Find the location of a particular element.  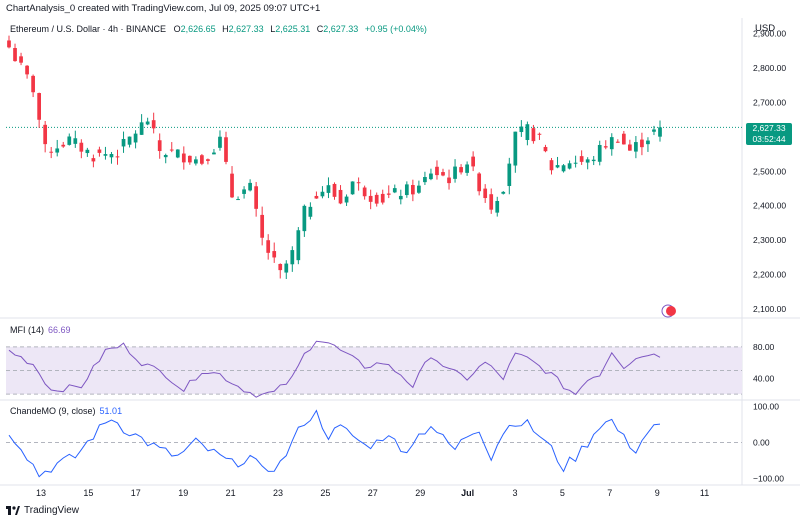

high-label: H is located at coordinates (225, 29).